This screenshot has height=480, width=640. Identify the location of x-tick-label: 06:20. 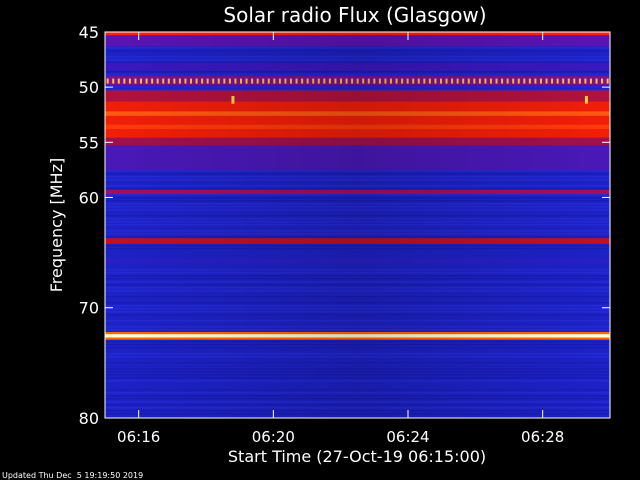
(273, 437).